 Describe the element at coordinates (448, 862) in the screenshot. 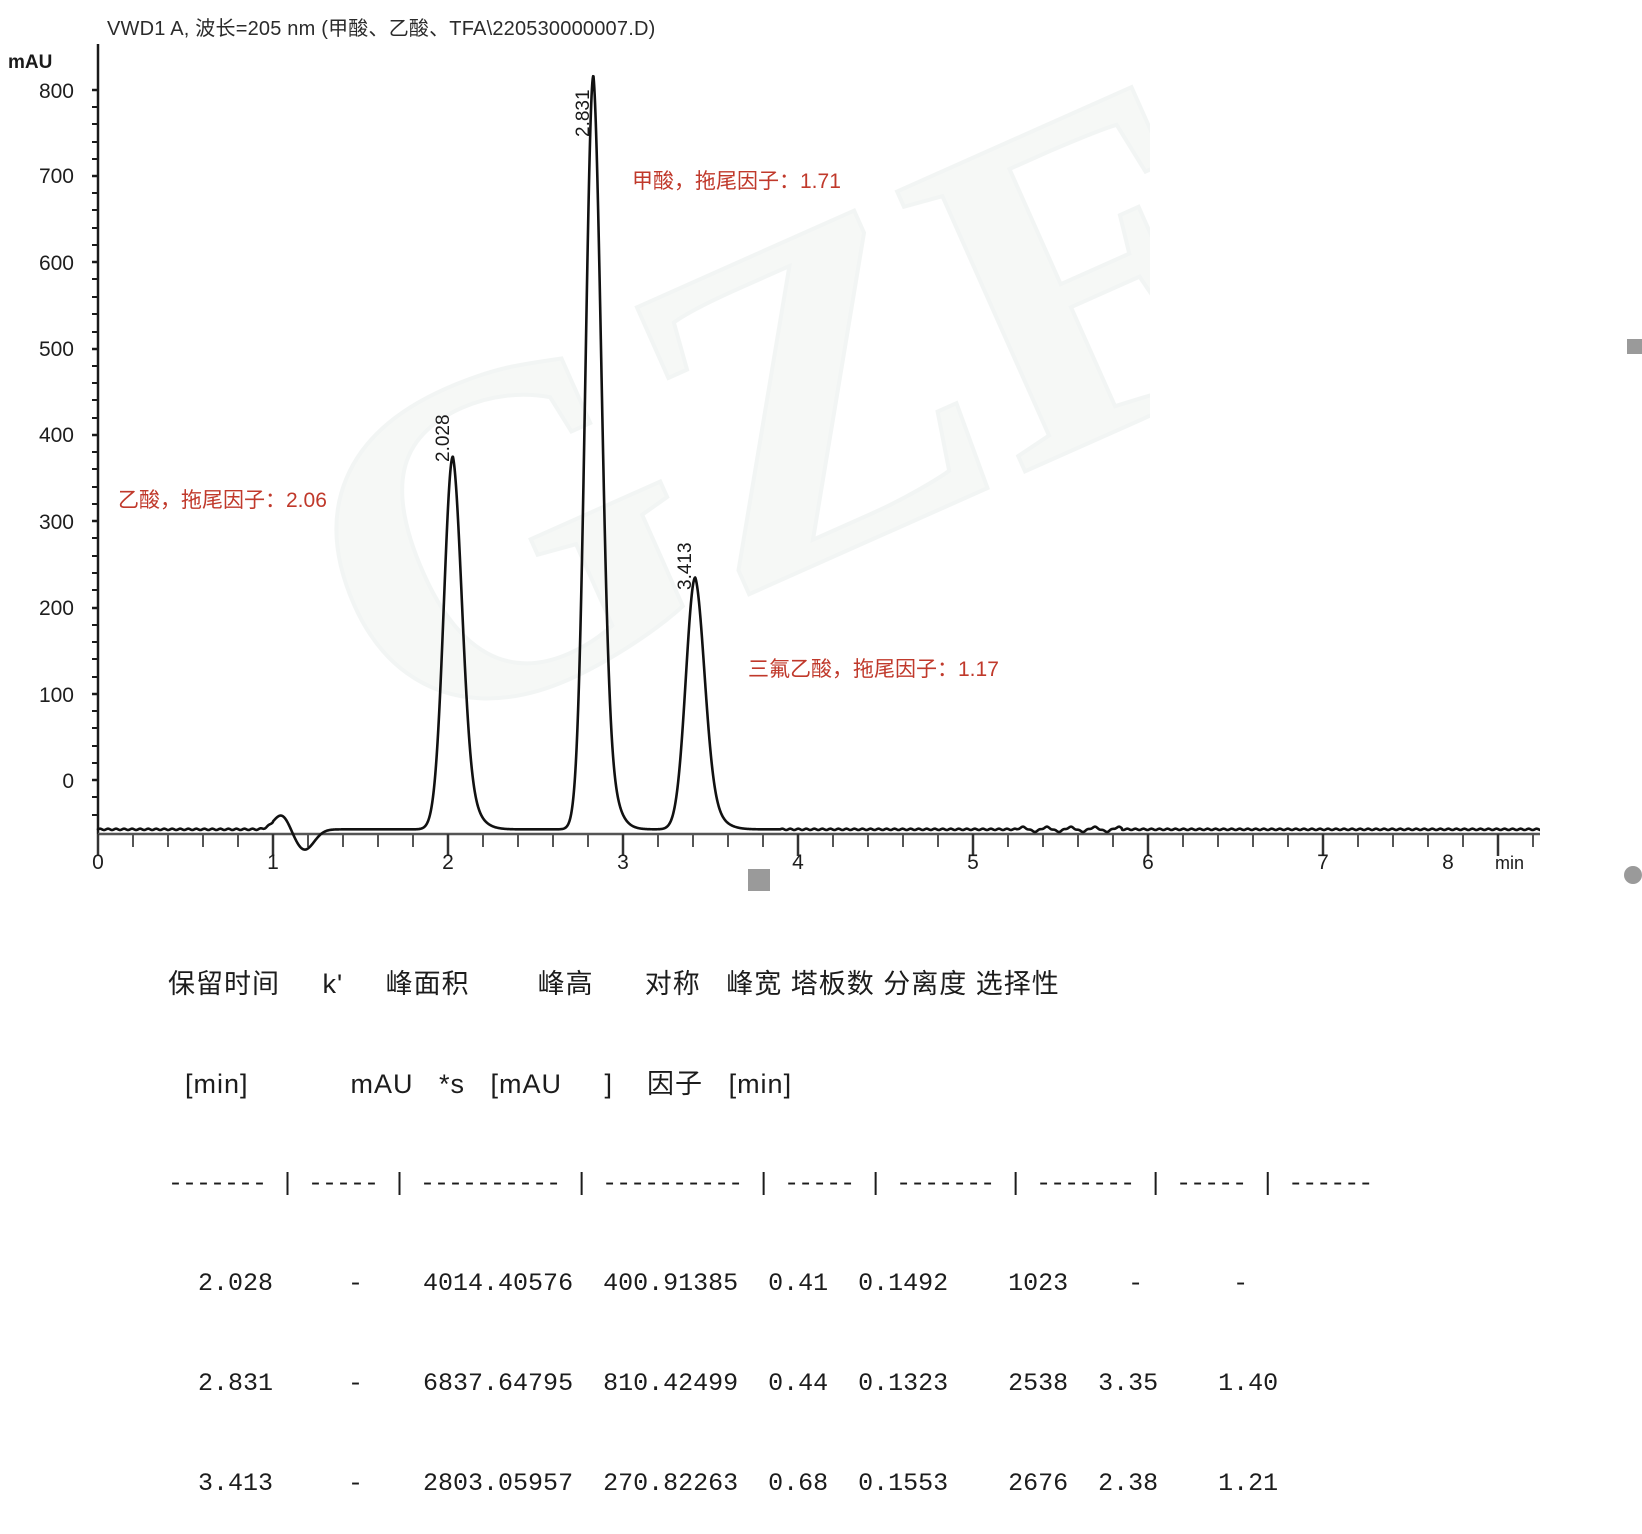

I see `x-tick-label-2: 2` at that location.